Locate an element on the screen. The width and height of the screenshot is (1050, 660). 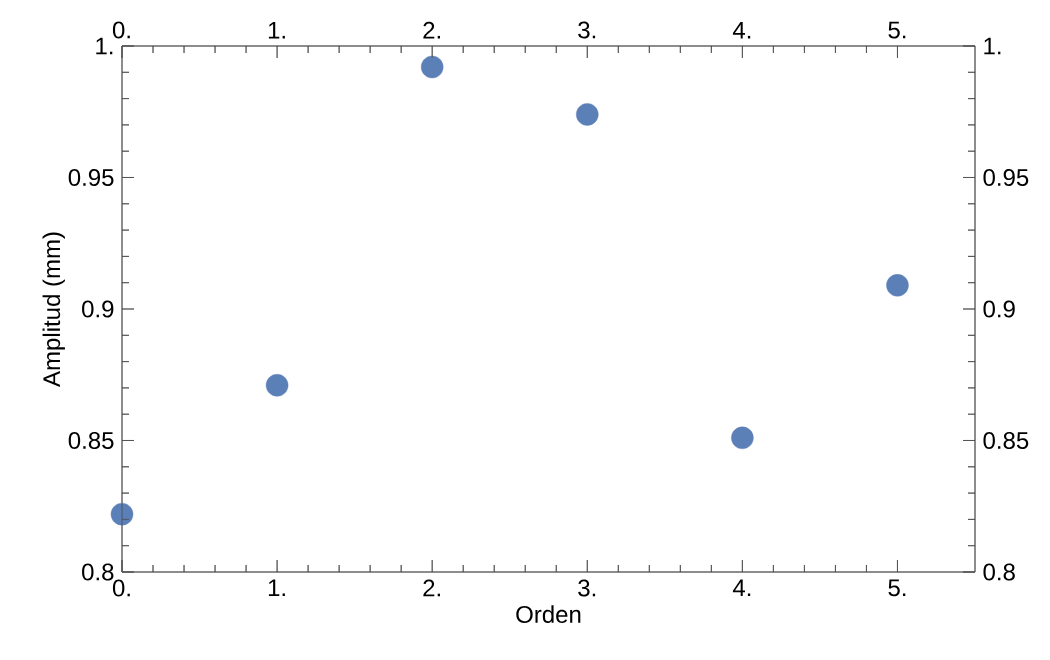
y-axis-title: Amplitud (mm) is located at coordinates (53, 309).